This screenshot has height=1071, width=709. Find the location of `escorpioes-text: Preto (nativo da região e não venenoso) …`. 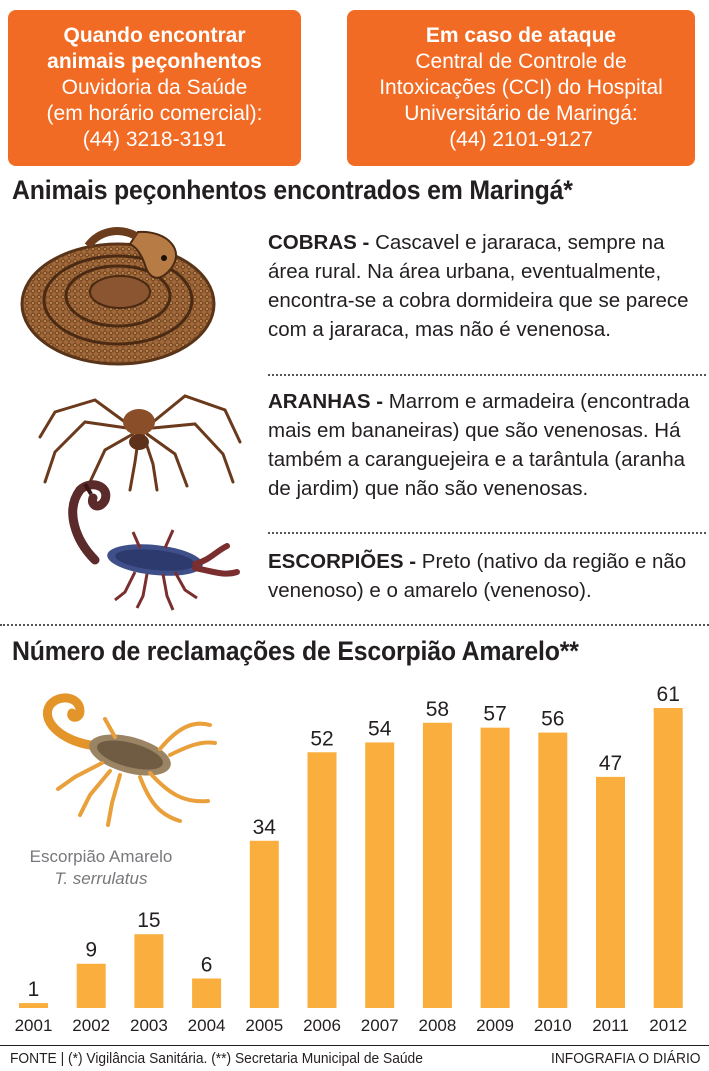

escorpioes-text: Preto (nativo da região e não venenoso) … is located at coordinates (477, 576).